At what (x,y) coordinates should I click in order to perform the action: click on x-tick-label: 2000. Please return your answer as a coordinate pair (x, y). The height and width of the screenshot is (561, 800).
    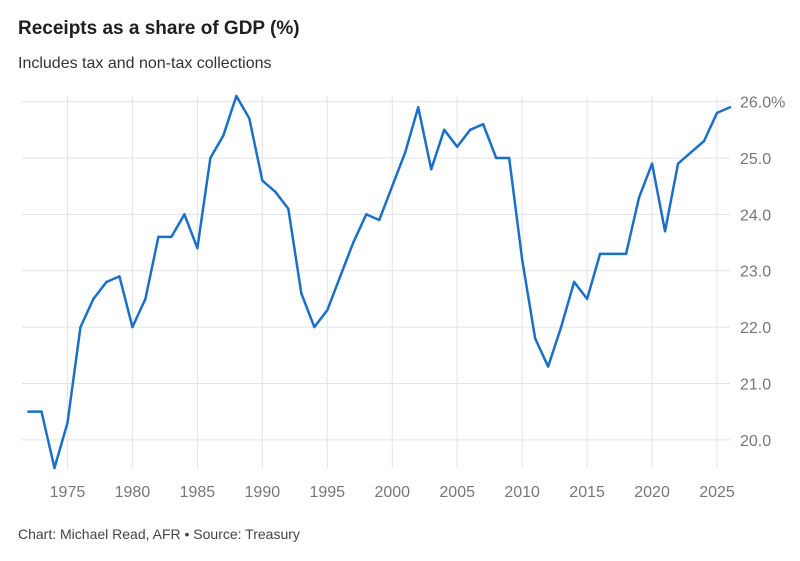
    Looking at the image, I should click on (392, 492).